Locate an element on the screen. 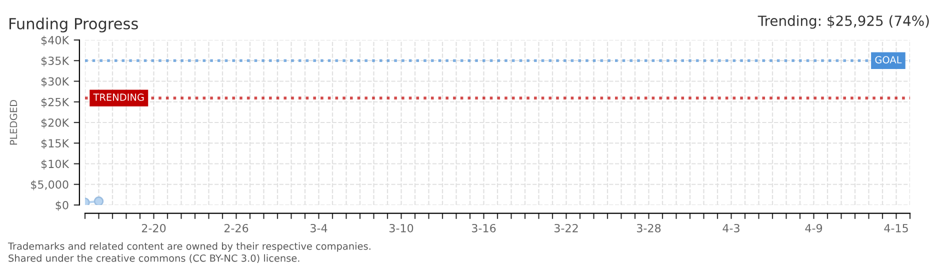 This screenshot has width=940, height=270. y-tick-label: $0 is located at coordinates (62, 205).